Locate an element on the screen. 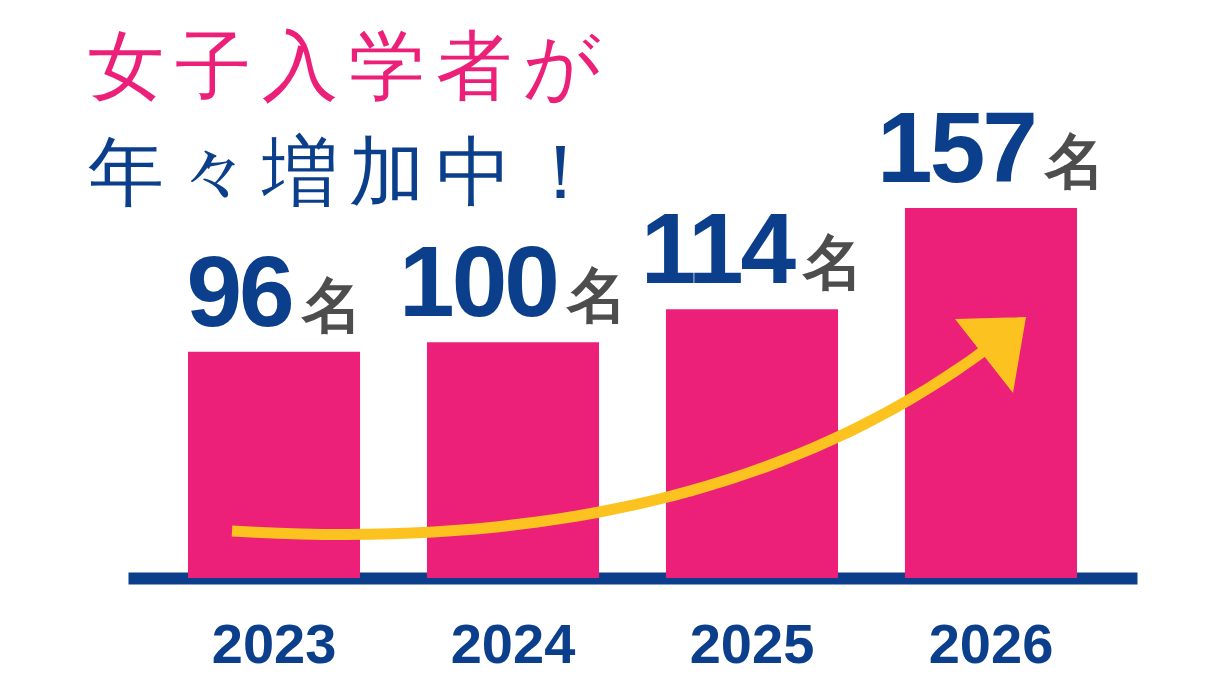 Image resolution: width=1220 pixels, height=694 pixels. x-tick-label: 2024 is located at coordinates (513, 643).